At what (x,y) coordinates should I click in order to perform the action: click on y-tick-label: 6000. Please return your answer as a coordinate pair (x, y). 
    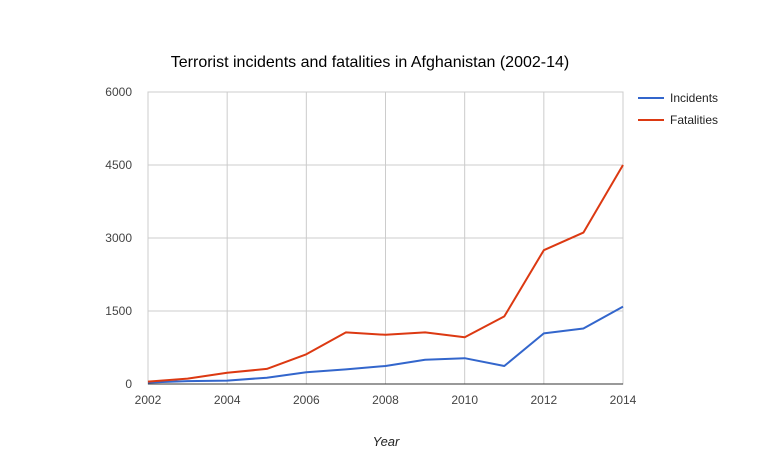
    Looking at the image, I should click on (118, 92).